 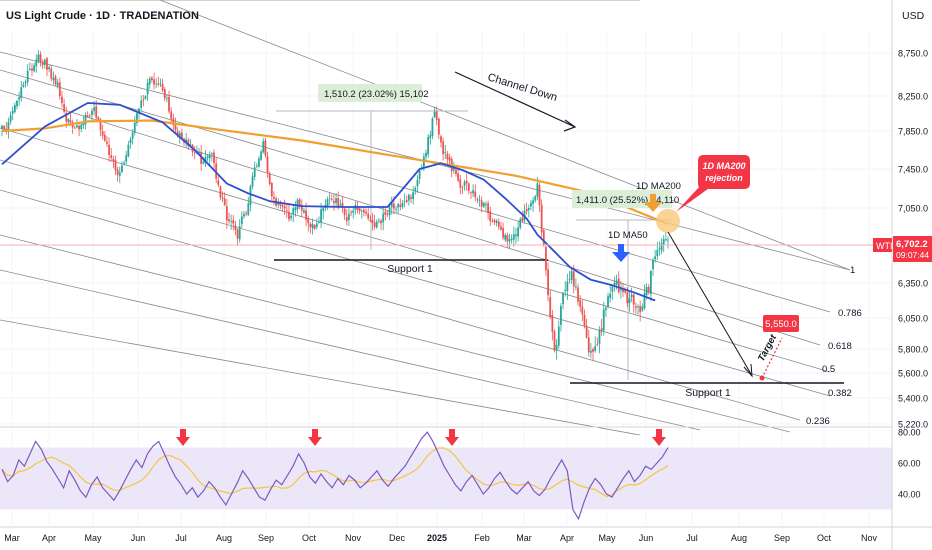 I want to click on price-tick-label: 5,400.0, so click(x=913, y=399).